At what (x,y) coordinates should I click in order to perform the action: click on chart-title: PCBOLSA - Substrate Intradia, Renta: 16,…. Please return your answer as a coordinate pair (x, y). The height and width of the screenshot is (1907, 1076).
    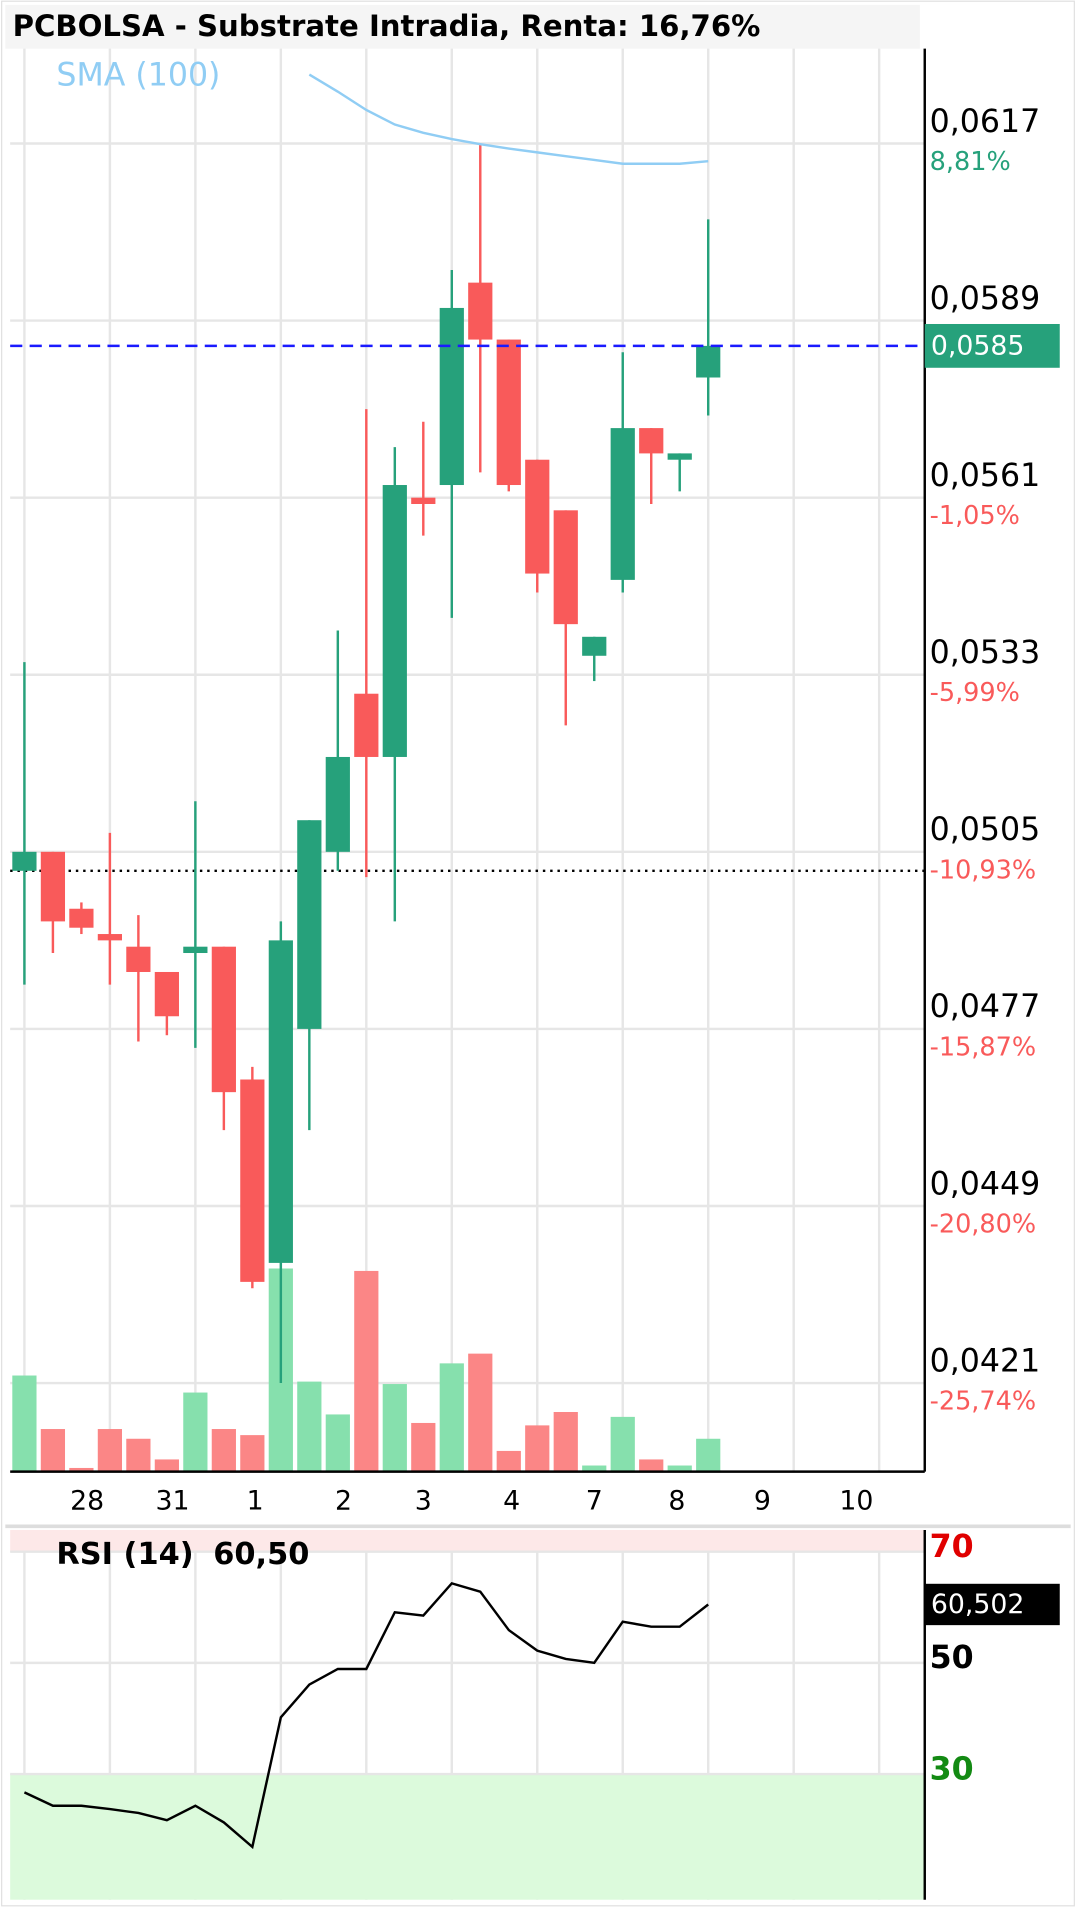
    Looking at the image, I should click on (387, 26).